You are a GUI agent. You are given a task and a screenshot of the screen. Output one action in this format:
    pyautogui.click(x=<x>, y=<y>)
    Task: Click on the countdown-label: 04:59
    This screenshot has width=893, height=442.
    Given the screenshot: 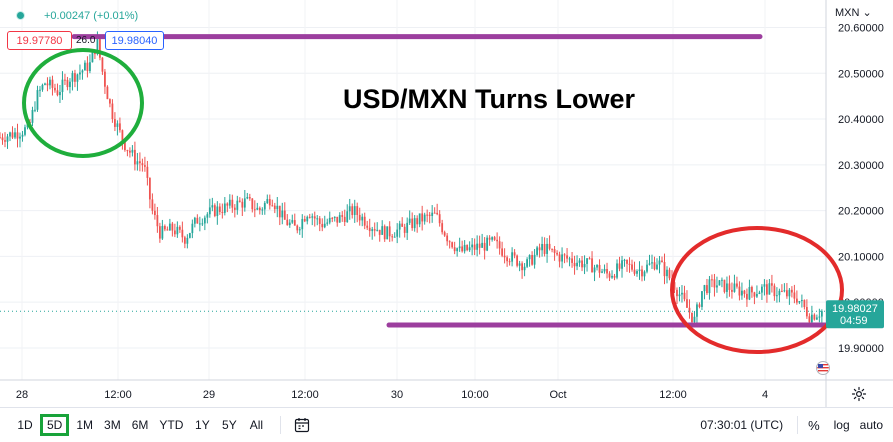 What is the action you would take?
    pyautogui.click(x=854, y=321)
    